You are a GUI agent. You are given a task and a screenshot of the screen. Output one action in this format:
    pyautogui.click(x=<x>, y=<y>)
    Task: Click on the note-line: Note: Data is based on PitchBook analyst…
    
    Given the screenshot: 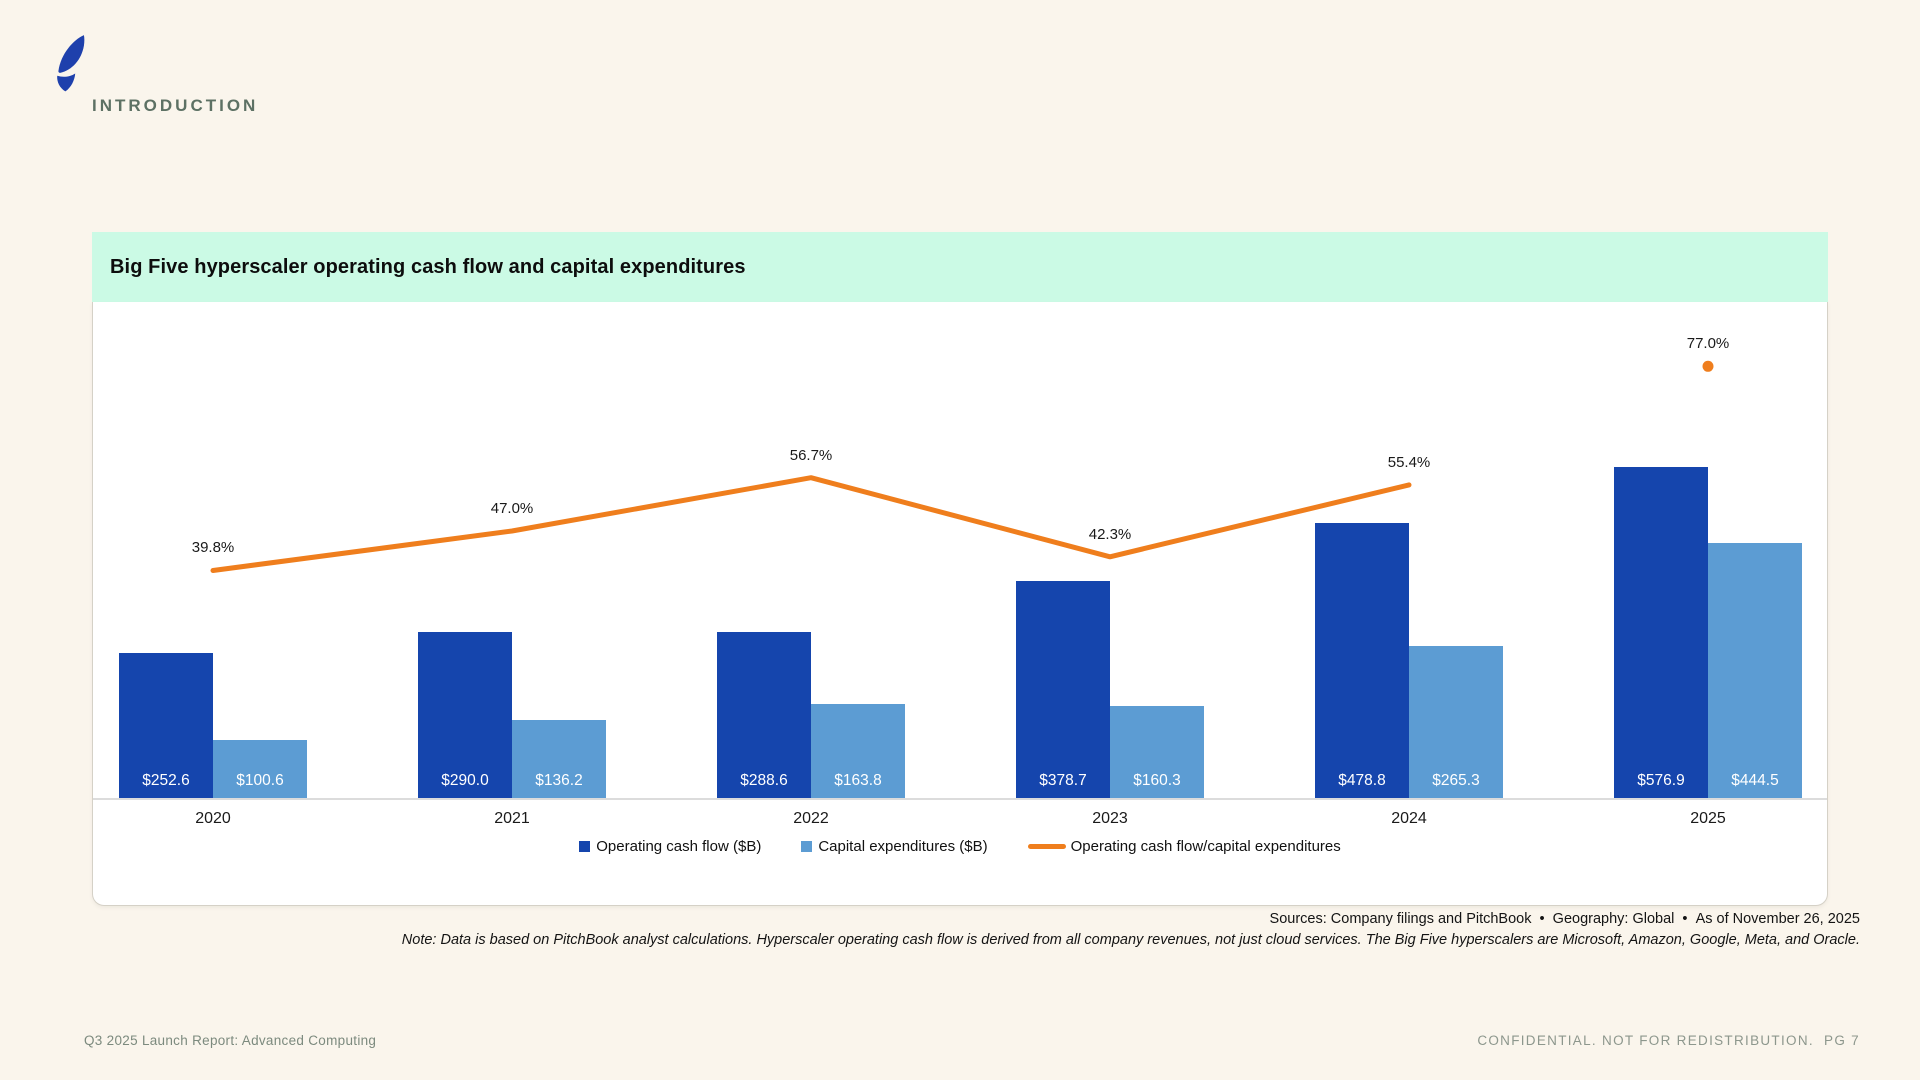 What is the action you would take?
    pyautogui.click(x=1130, y=940)
    